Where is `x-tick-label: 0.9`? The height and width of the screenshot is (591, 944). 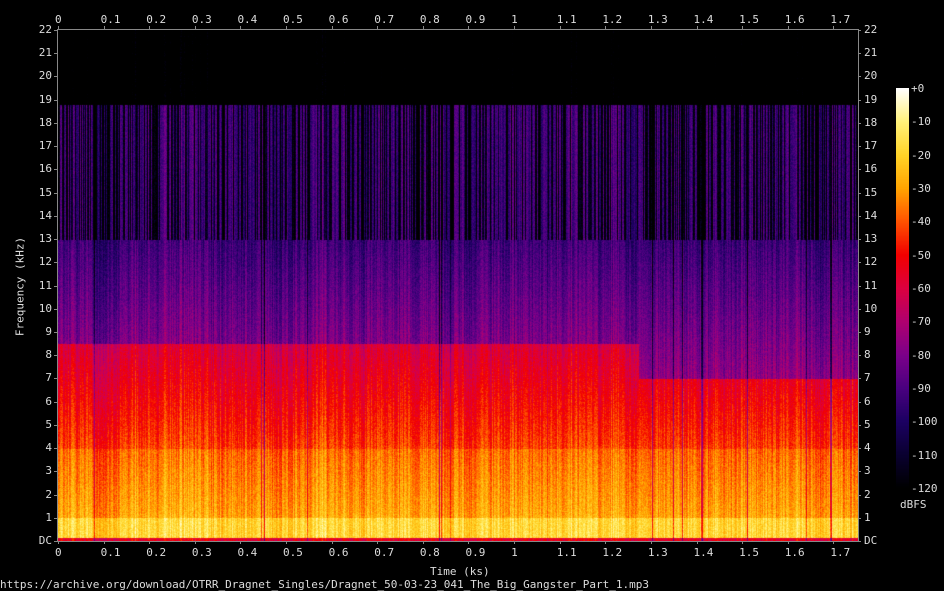
x-tick-label: 0.9 is located at coordinates (475, 19).